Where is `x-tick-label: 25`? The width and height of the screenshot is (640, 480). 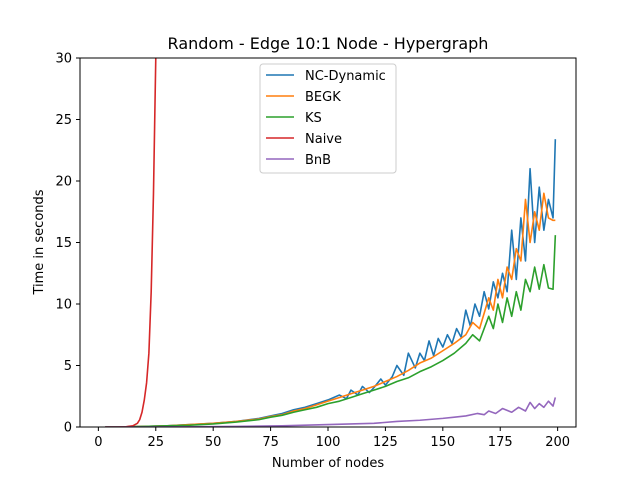 x-tick-label: 25 is located at coordinates (156, 442).